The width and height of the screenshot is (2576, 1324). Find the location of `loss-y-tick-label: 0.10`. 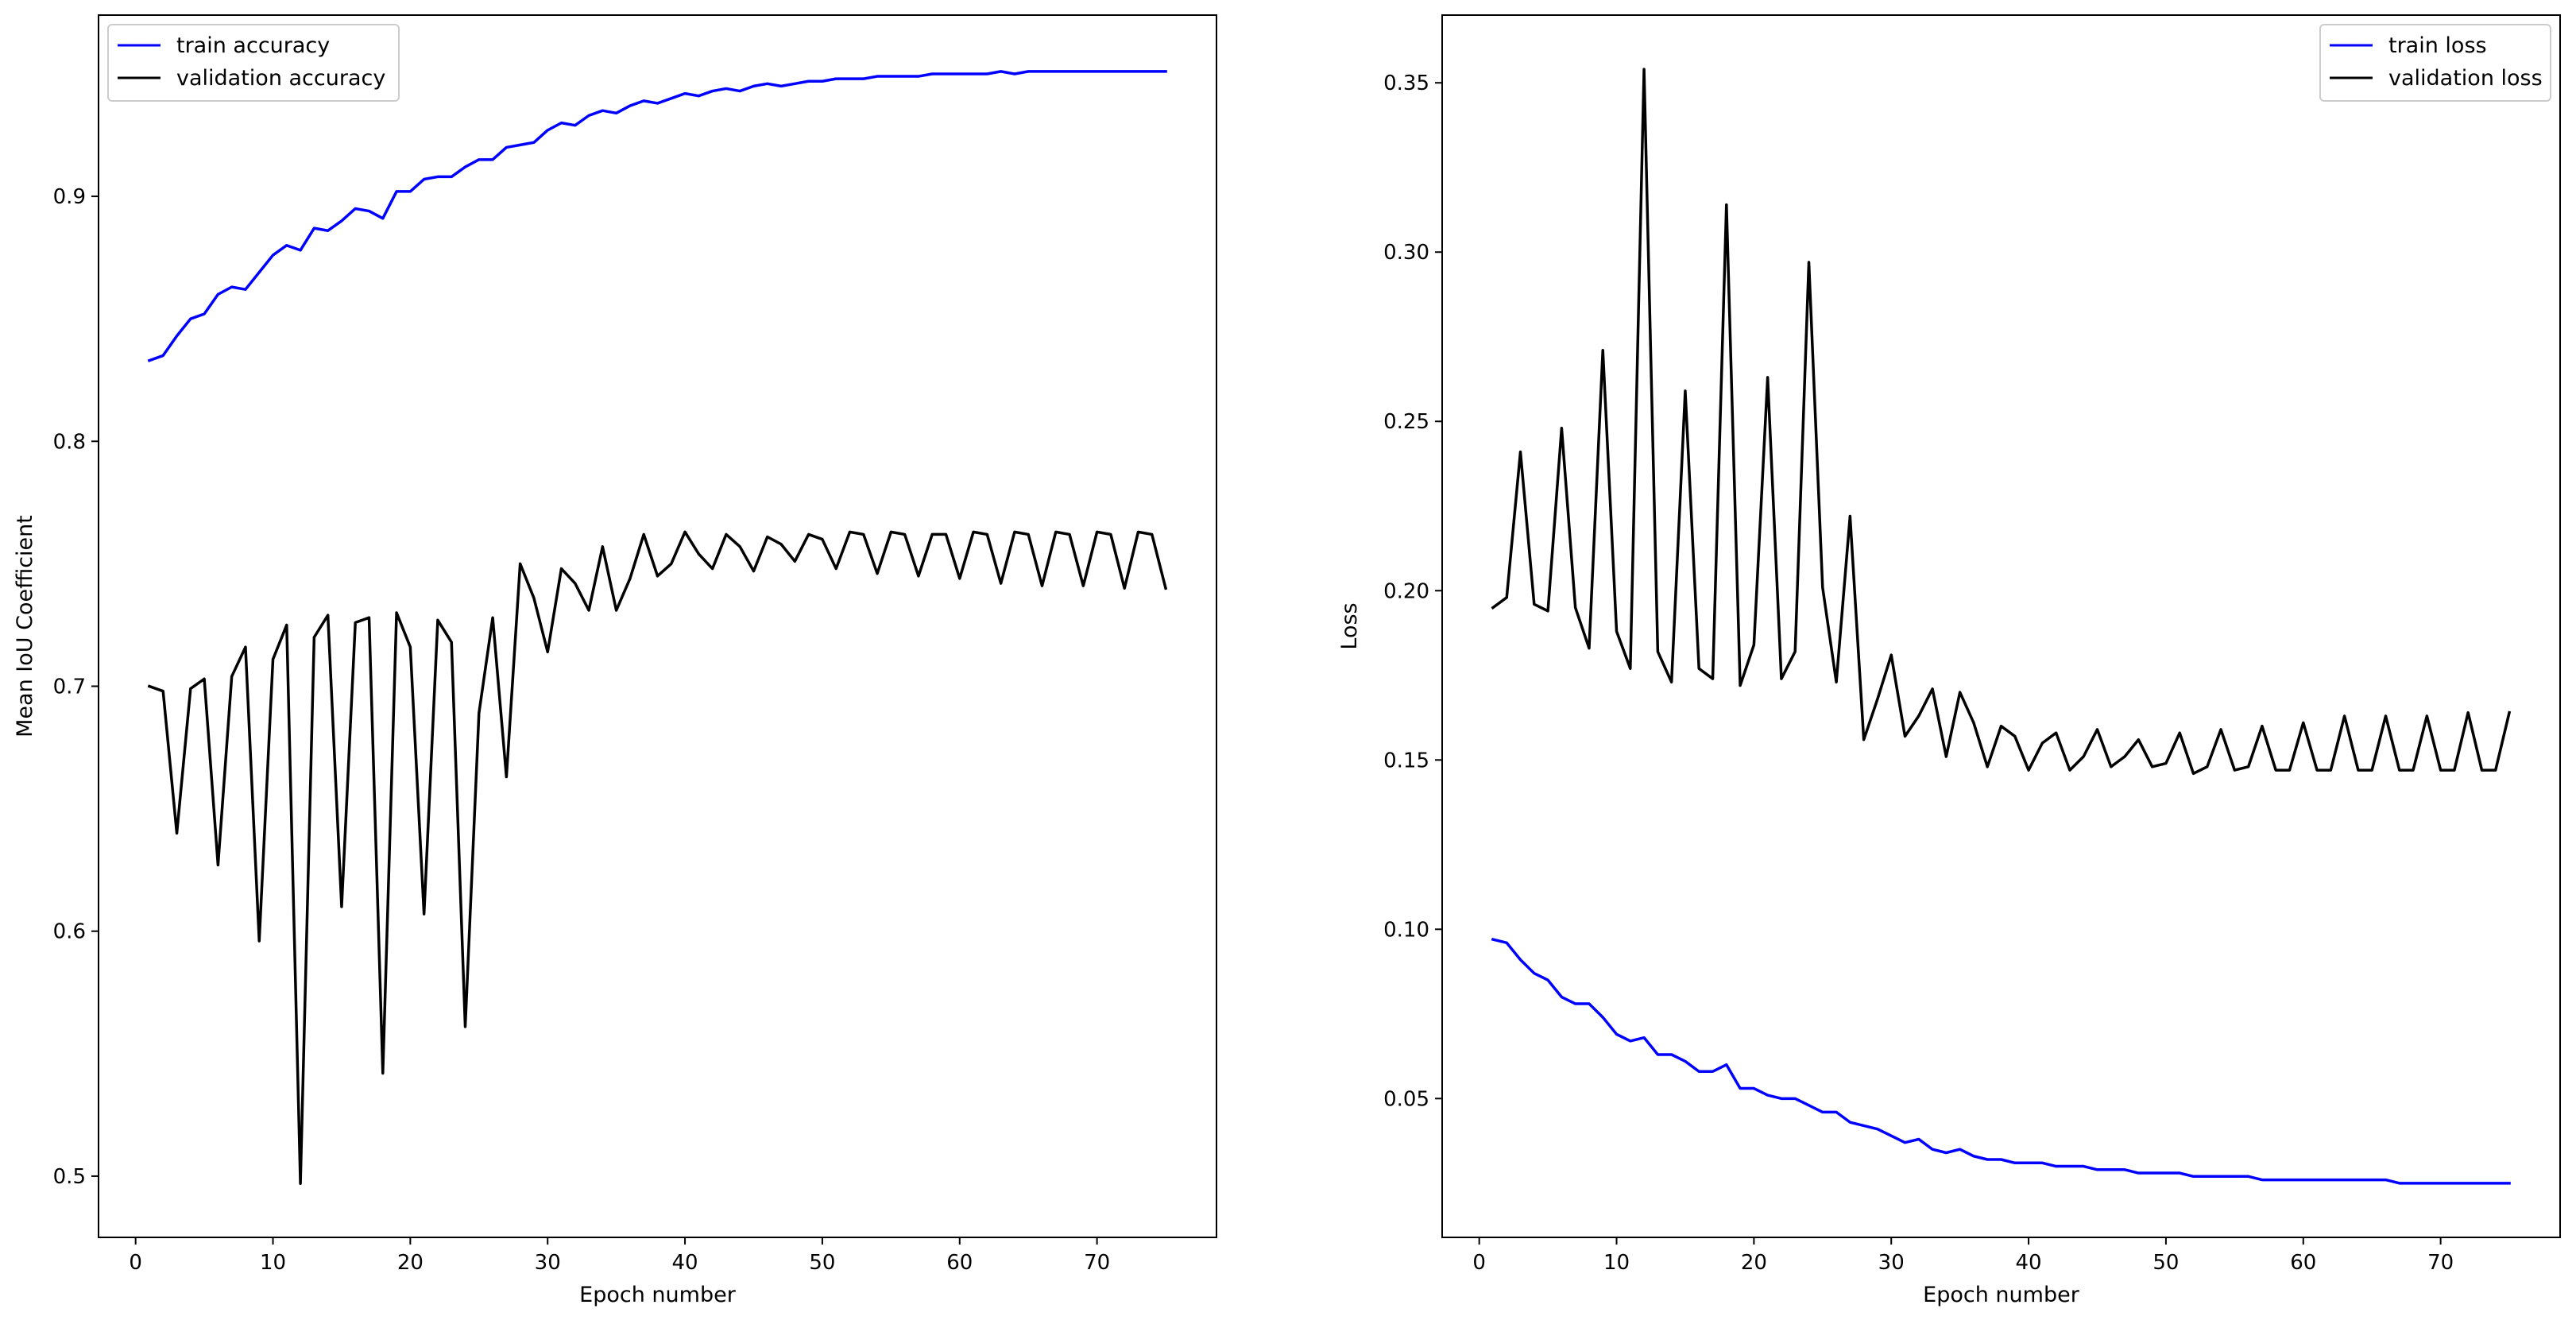

loss-y-tick-label: 0.10 is located at coordinates (1406, 930).